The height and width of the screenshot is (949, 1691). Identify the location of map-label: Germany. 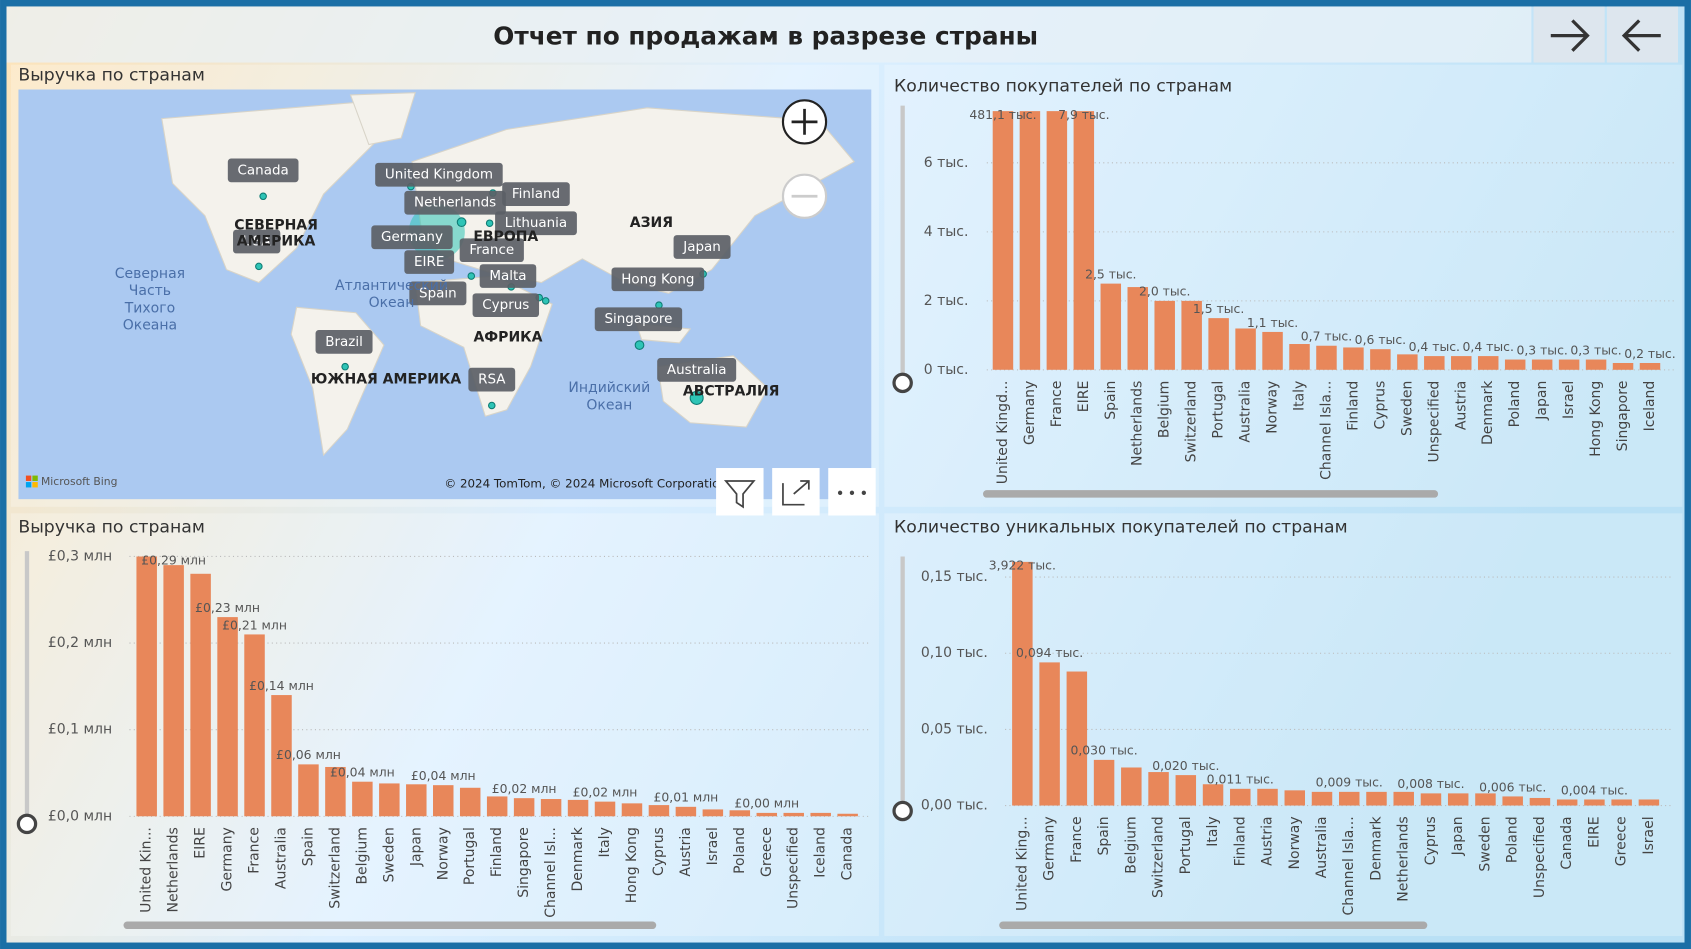
(412, 237).